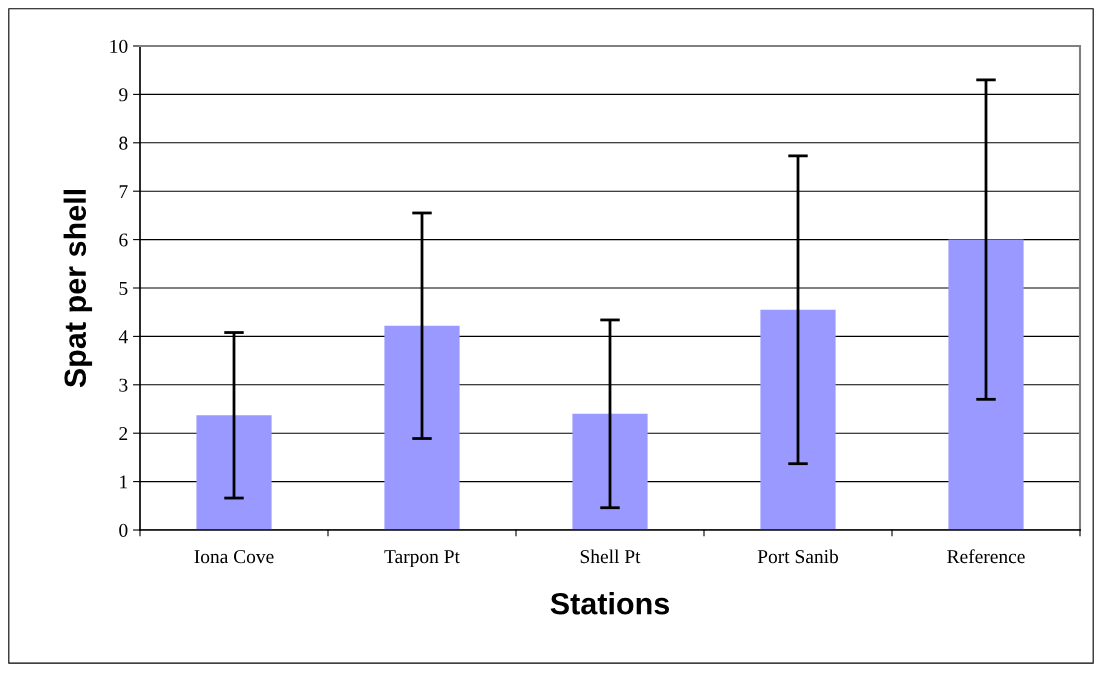  I want to click on y-tick-label: 0, so click(123, 530).